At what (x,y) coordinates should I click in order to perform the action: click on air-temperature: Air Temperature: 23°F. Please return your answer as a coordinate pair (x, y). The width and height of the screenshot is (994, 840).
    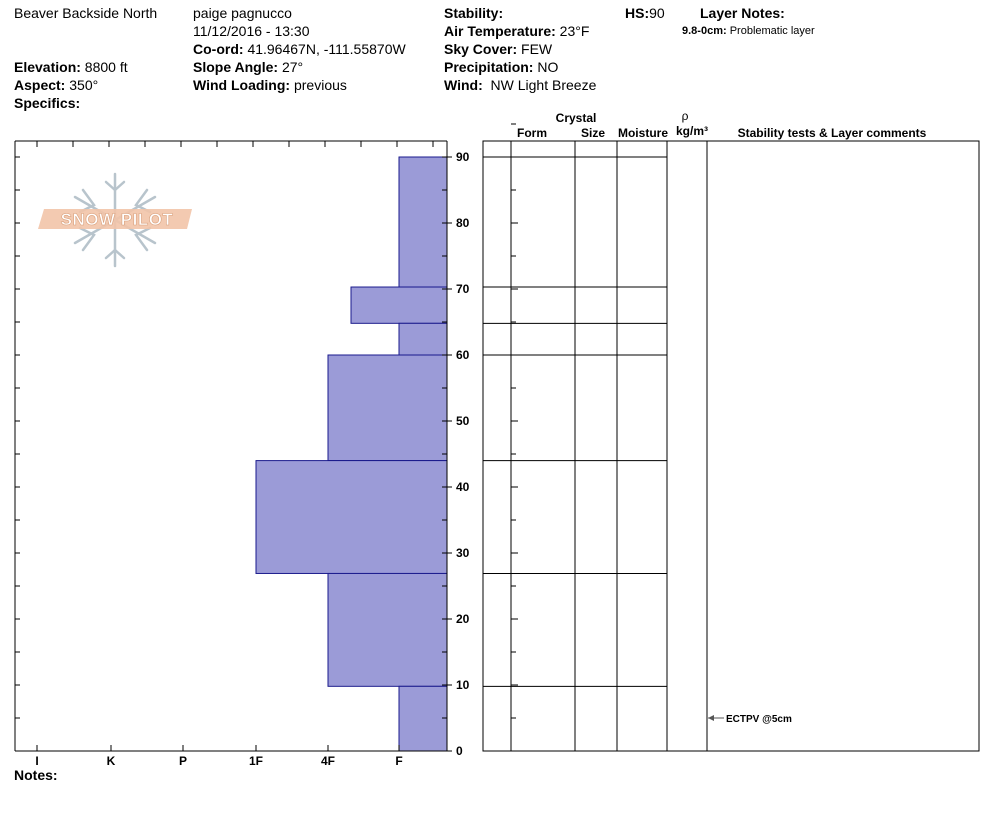
    Looking at the image, I should click on (516, 31).